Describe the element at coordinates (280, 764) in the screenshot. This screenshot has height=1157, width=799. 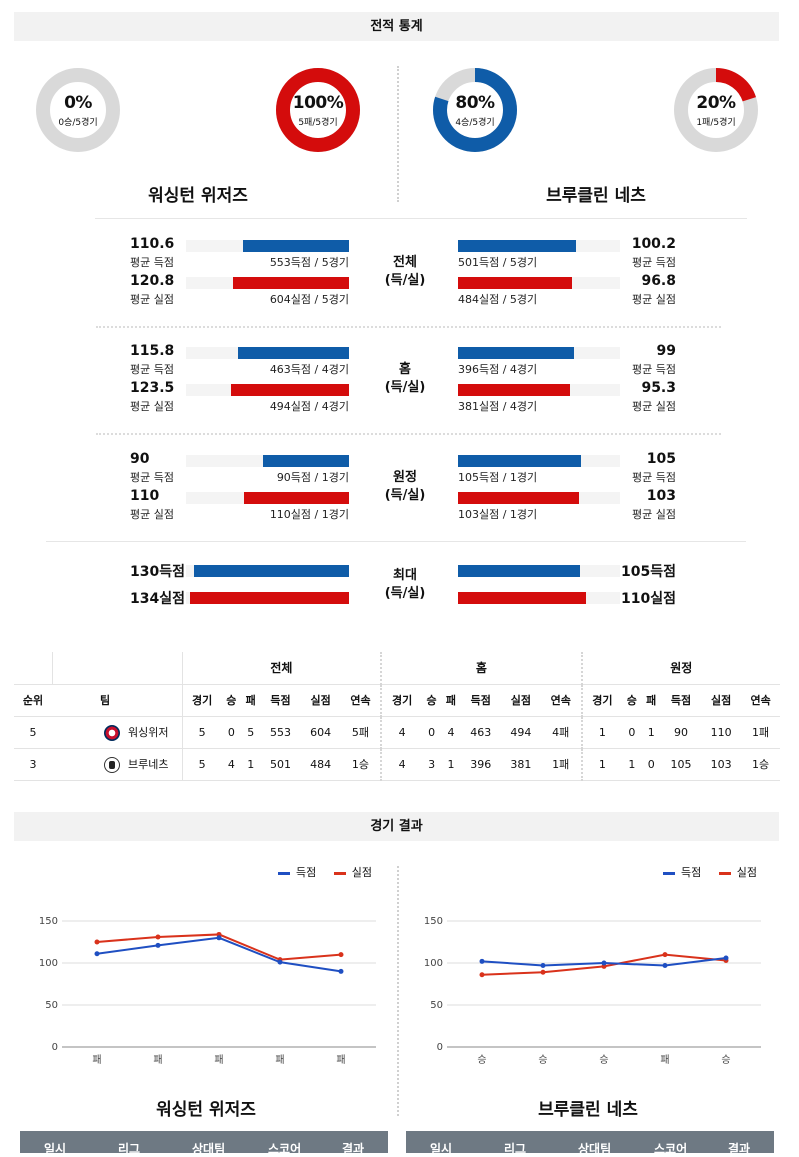
I see `table-cell: 501` at that location.